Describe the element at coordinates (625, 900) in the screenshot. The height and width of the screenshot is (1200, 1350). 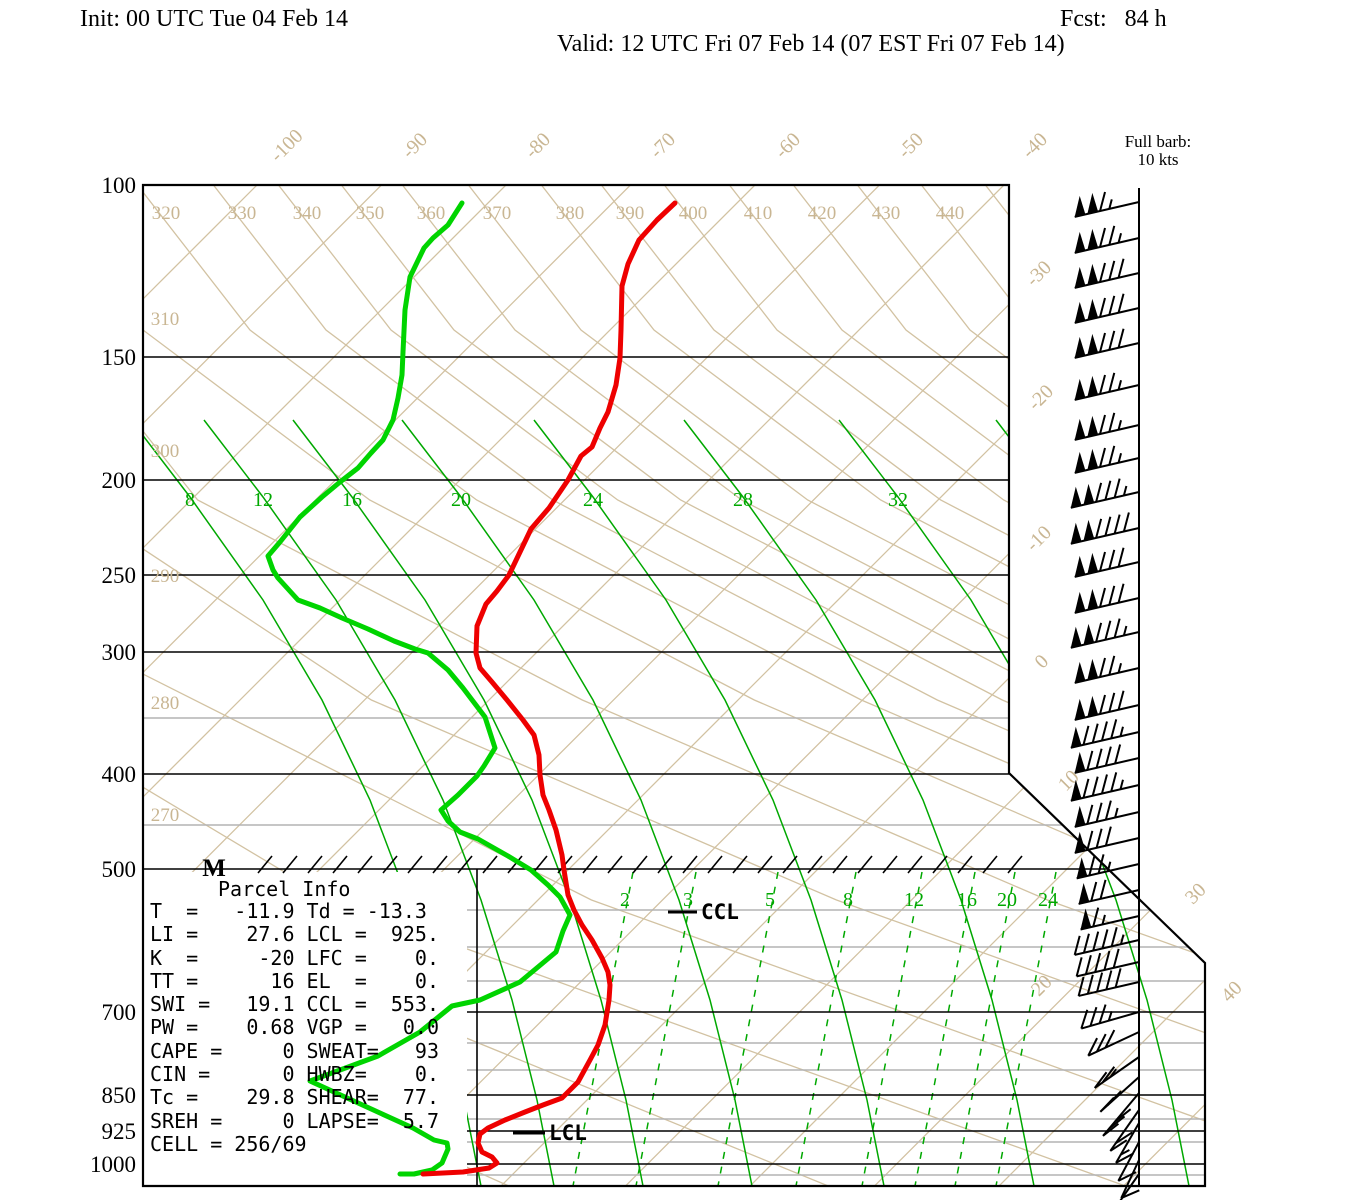
I see `mixing-ratio-label: 2` at that location.